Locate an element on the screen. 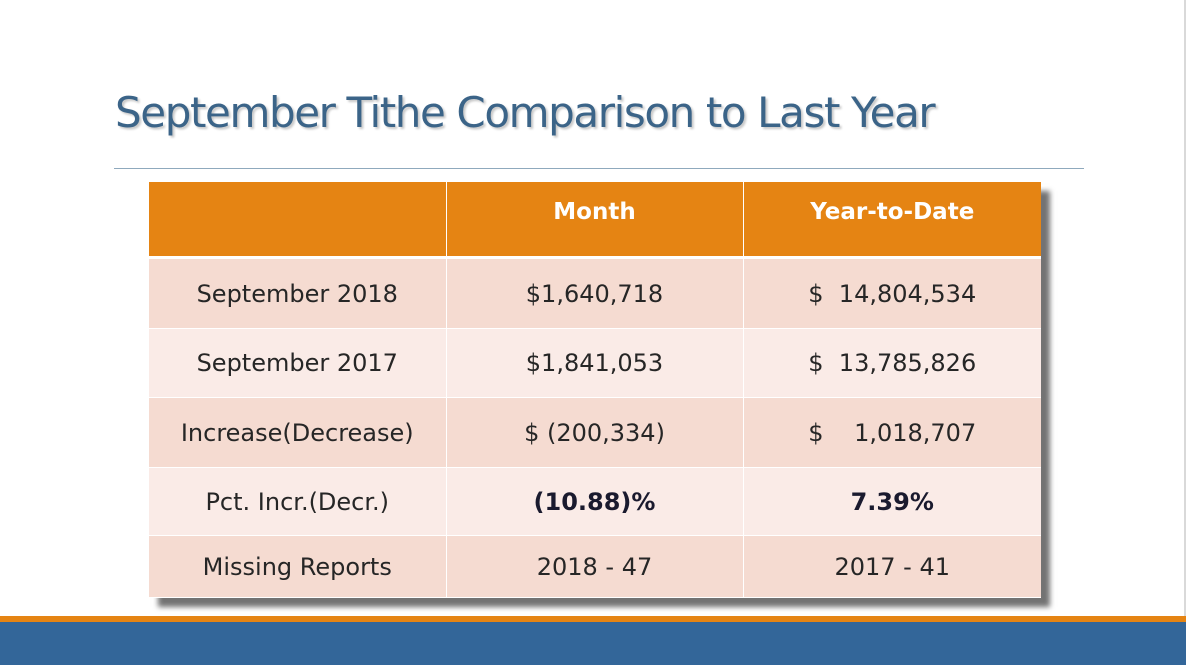 Image resolution: width=1186 pixels, height=665 pixels. month-value: (10.88)% is located at coordinates (595, 501).